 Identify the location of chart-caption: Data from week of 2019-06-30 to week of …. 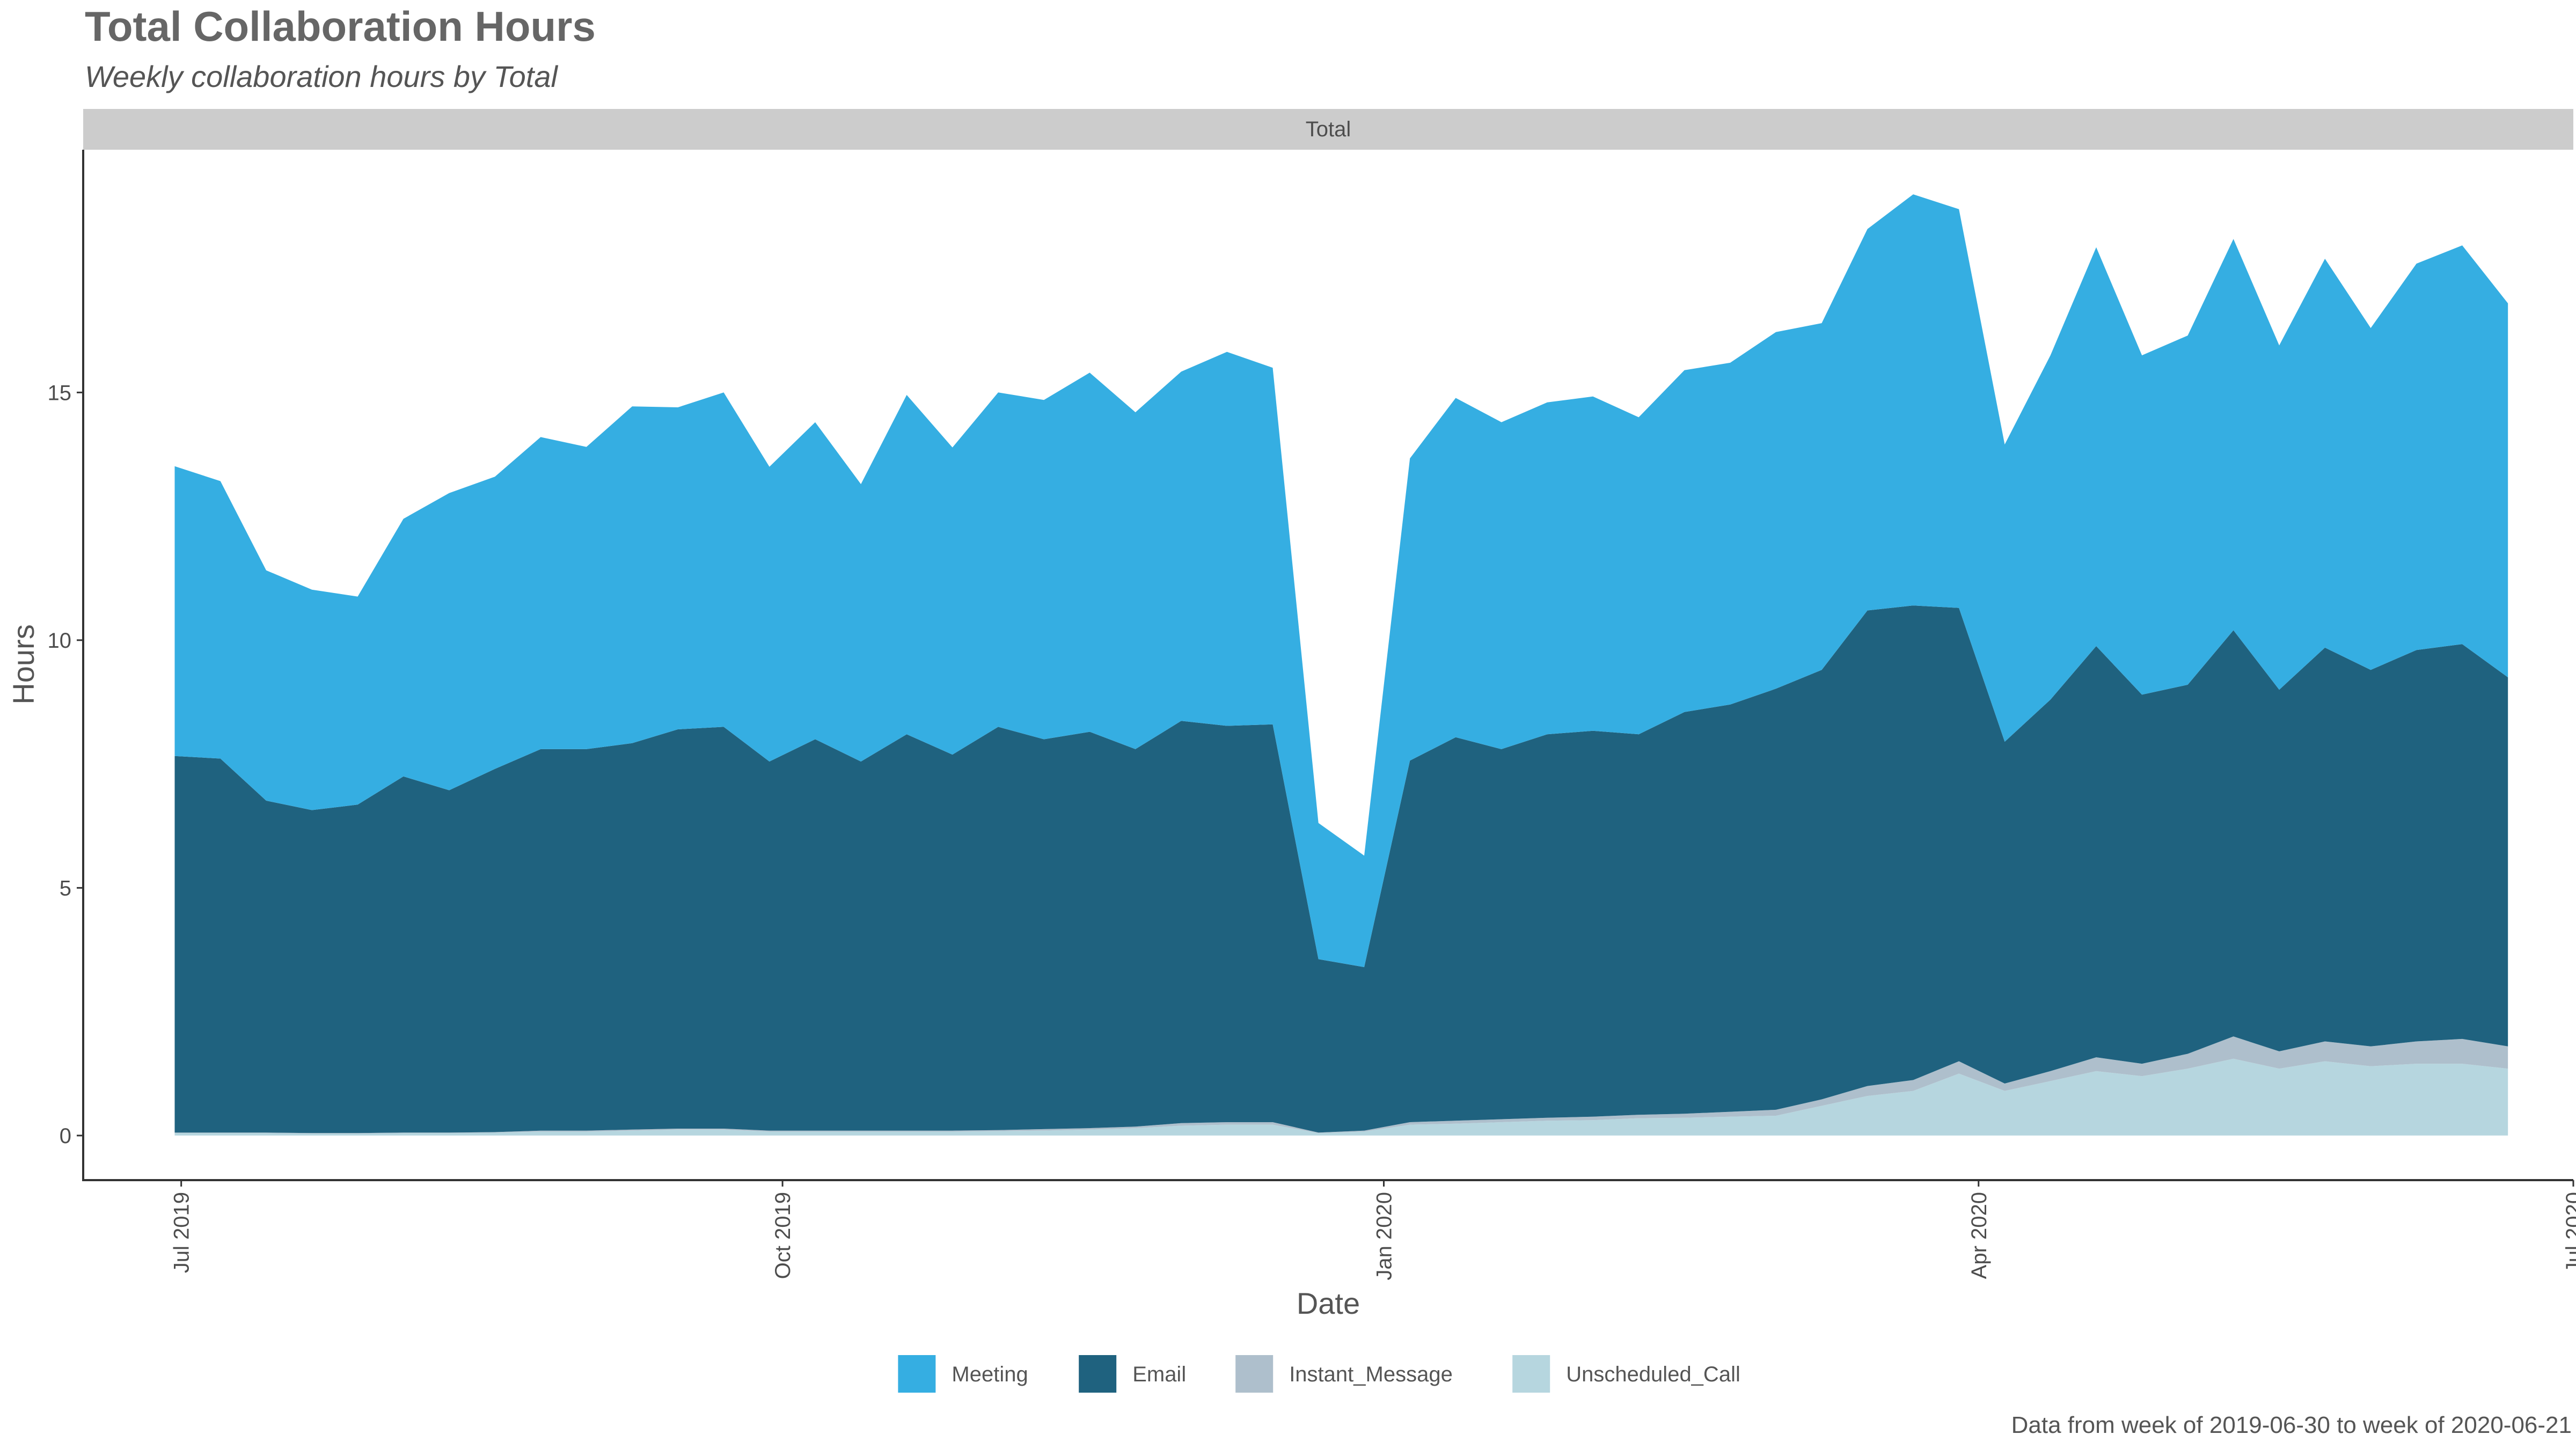
(2291, 1425).